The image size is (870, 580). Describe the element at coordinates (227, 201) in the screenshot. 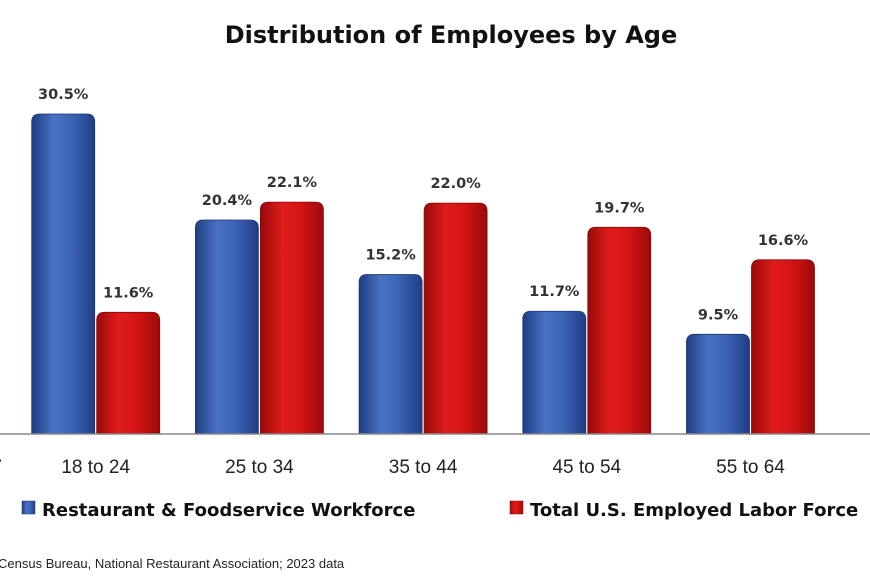

I see `value-label-restaurant-2: 20.4%` at that location.